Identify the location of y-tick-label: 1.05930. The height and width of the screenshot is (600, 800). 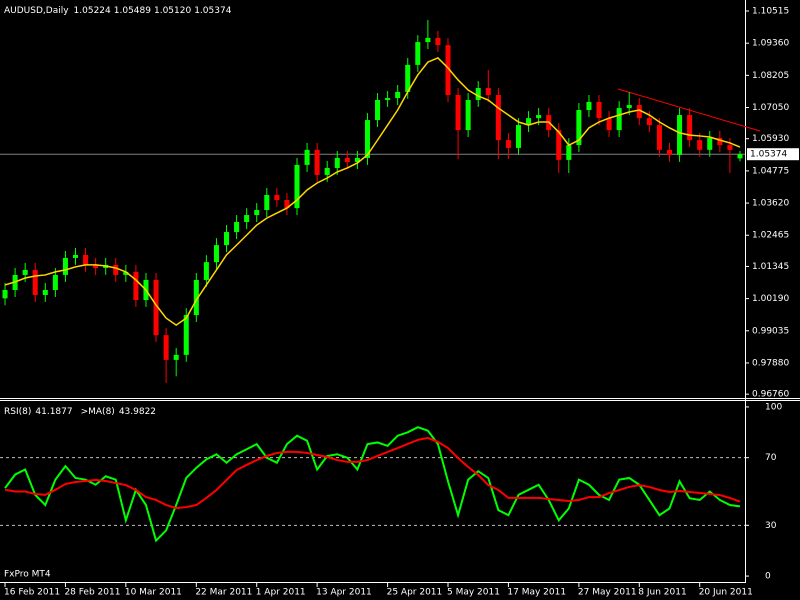
(770, 139).